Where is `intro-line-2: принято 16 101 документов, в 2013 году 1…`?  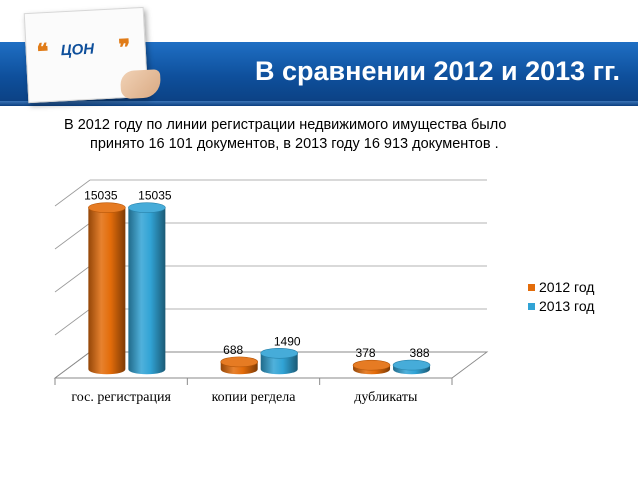 intro-line-2: принято 16 101 документов, в 2013 году 1… is located at coordinates (294, 144).